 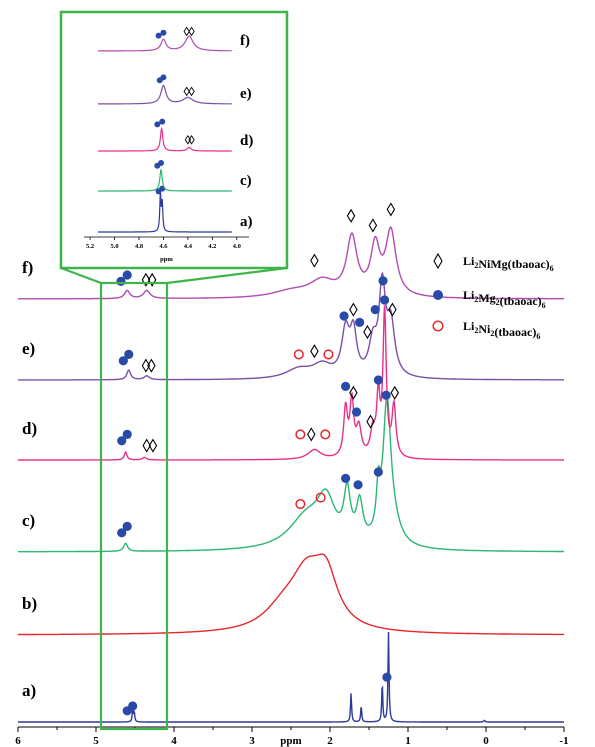 I want to click on zoom-line-right, so click(x=227, y=275).